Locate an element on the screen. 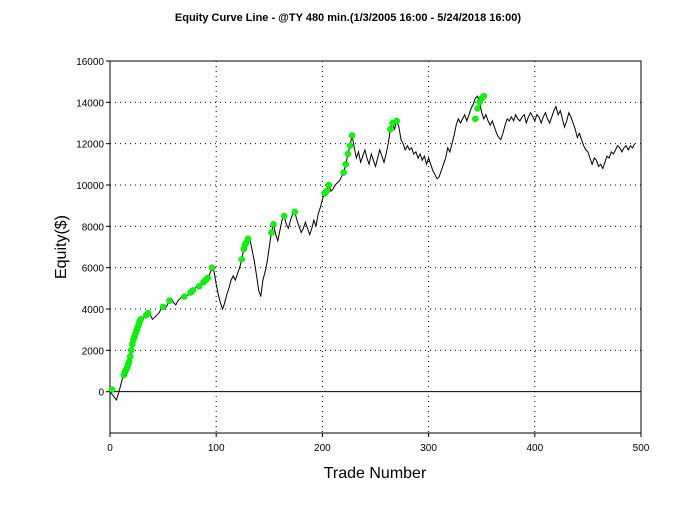 Image resolution: width=696 pixels, height=523 pixels. x-axis-title: Trade Number is located at coordinates (375, 473).